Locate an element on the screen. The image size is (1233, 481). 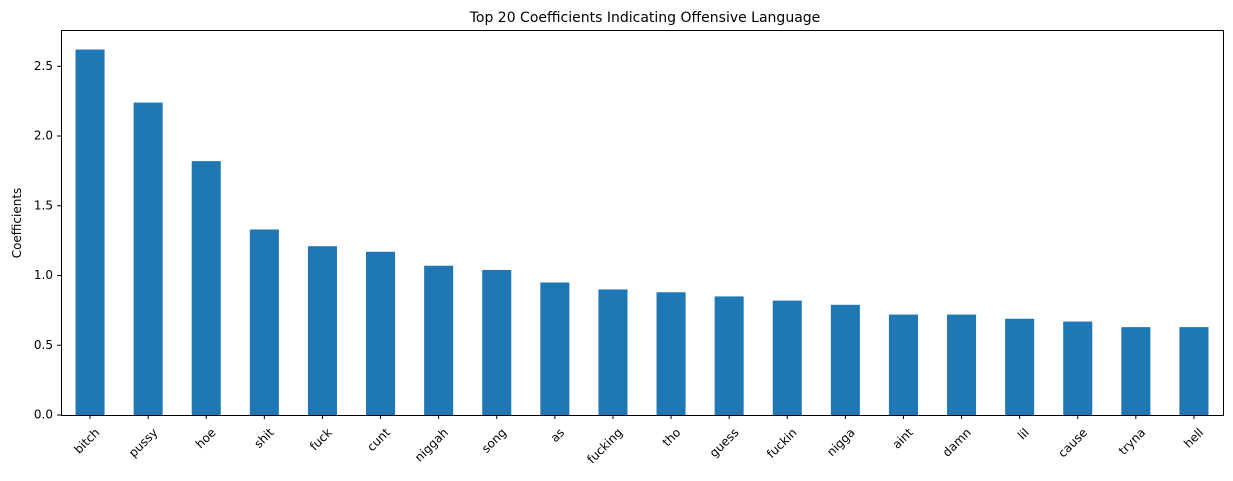
y-tick-label: 1.0 is located at coordinates (43, 275).